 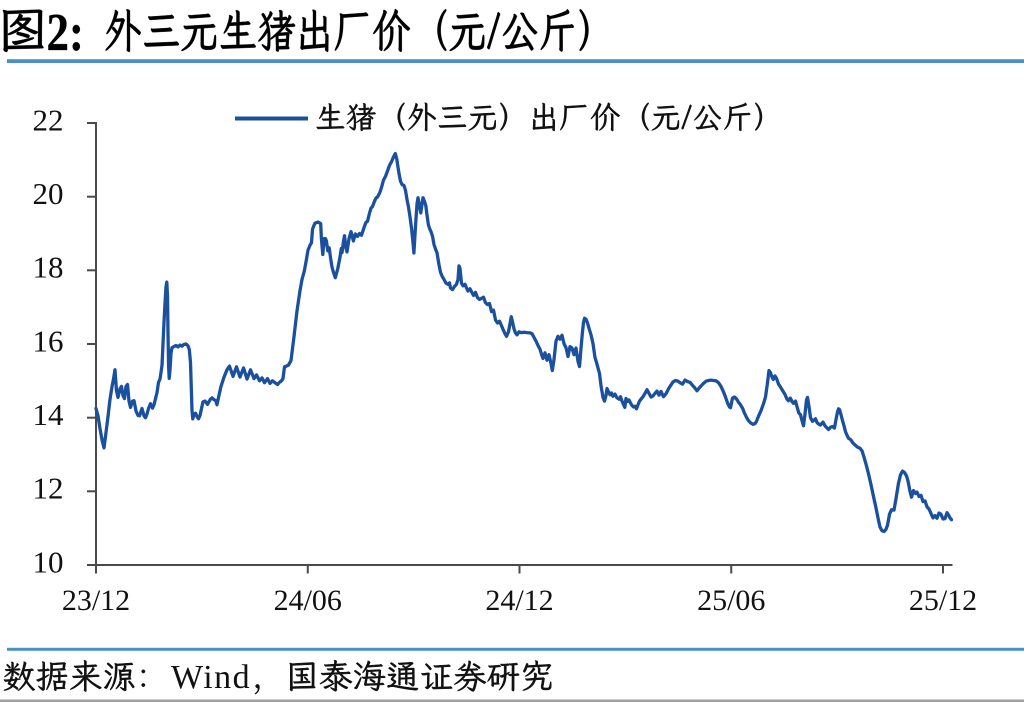 I want to click on svg-text: 18, so click(x=48, y=267).